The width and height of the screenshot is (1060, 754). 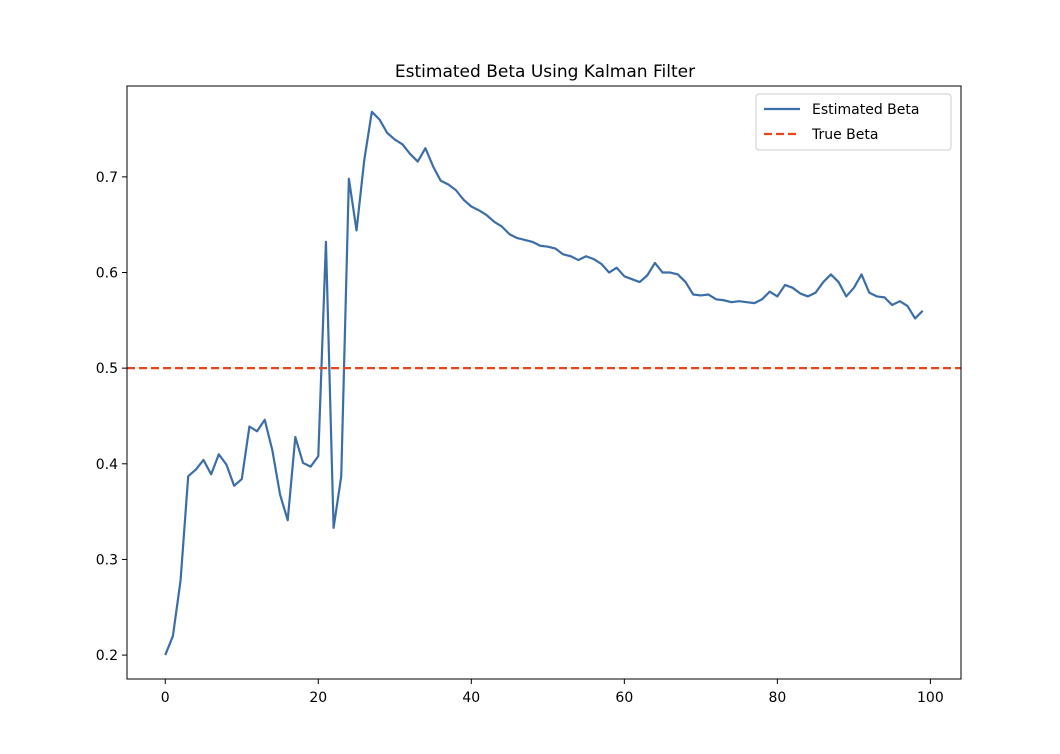 What do you see at coordinates (107, 178) in the screenshot?
I see `y-tick-label: 0.7` at bounding box center [107, 178].